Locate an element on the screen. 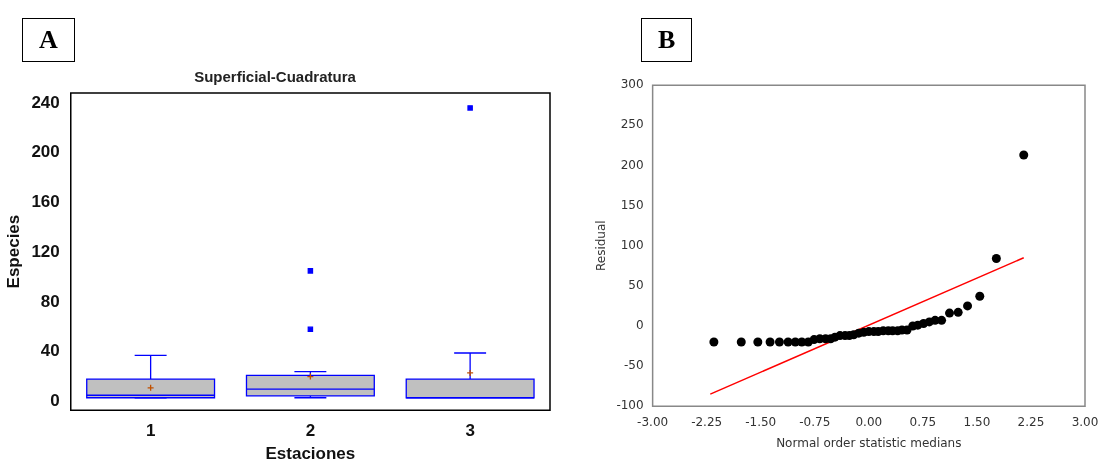  x-tick-label: -0.75 is located at coordinates (815, 421).